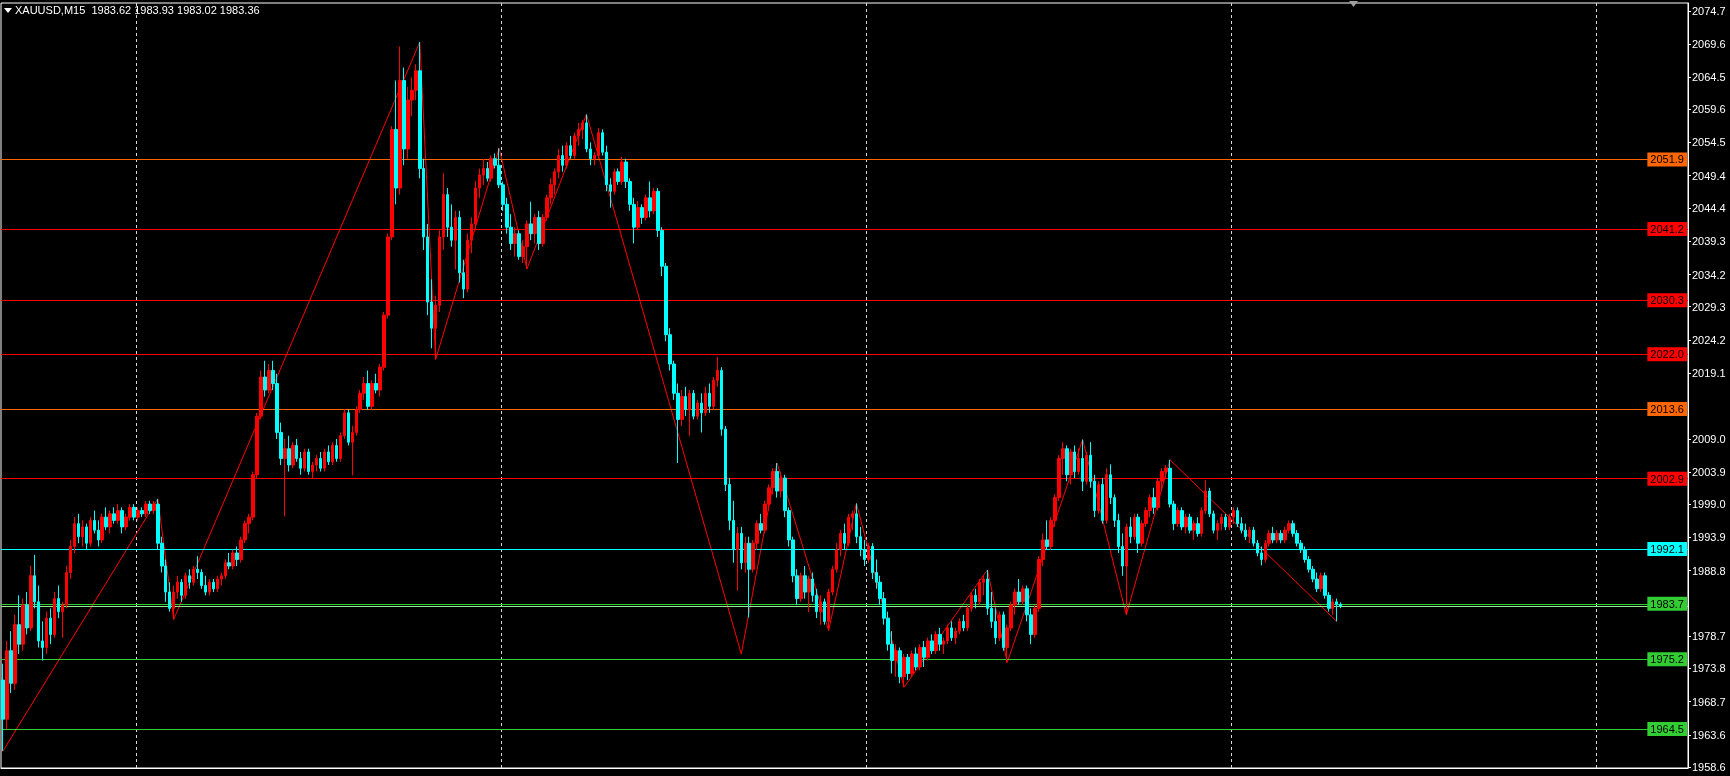  What do you see at coordinates (1709, 109) in the screenshot?
I see `y-tick-label: 2059.6` at bounding box center [1709, 109].